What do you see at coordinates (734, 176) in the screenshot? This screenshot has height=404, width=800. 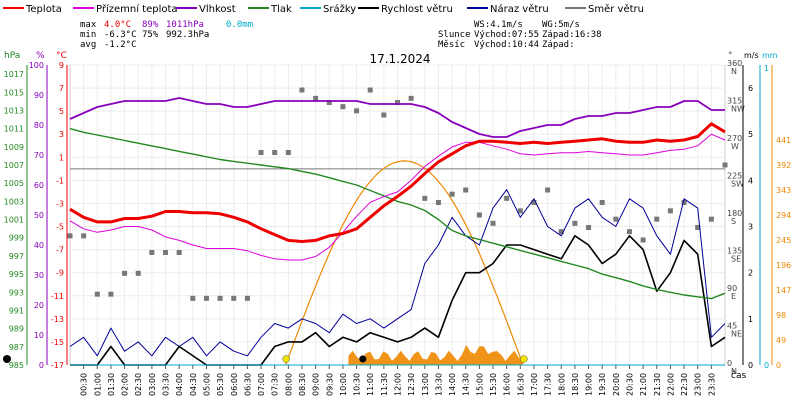 I see `y-tick-deg-3: 225` at bounding box center [734, 176].